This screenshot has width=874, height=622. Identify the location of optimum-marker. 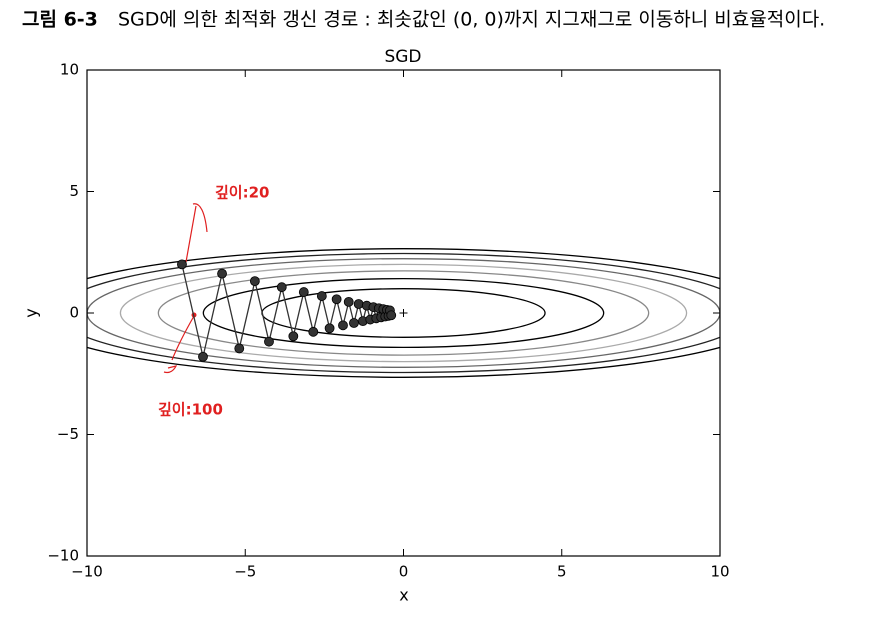
(403, 313).